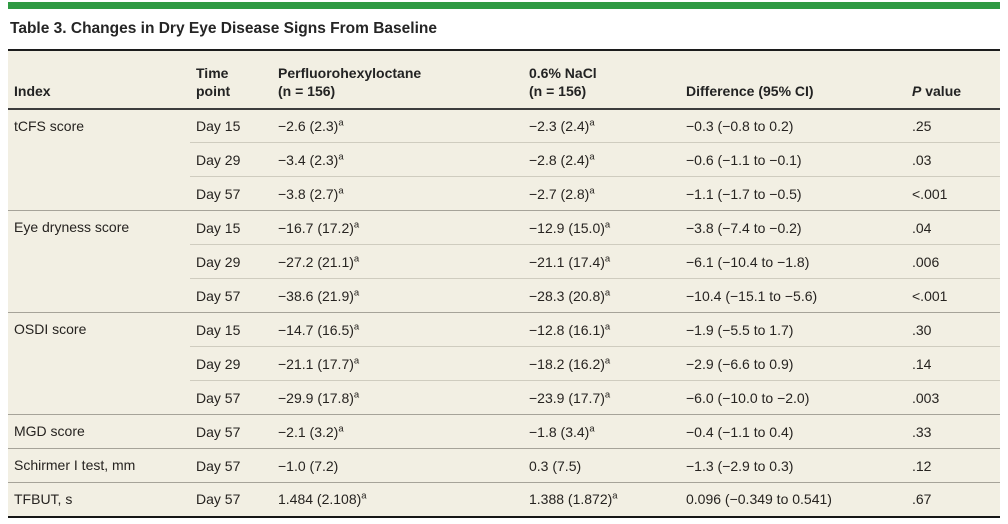 This screenshot has width=1008, height=524. What do you see at coordinates (562, 125) in the screenshot?
I see `nacl-cell: −2.3 (2.4)a` at bounding box center [562, 125].